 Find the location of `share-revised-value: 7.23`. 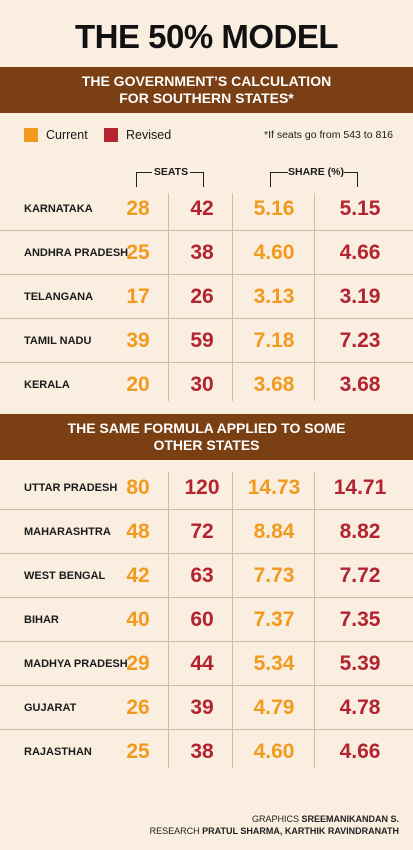

share-revised-value: 7.23 is located at coordinates (360, 340).